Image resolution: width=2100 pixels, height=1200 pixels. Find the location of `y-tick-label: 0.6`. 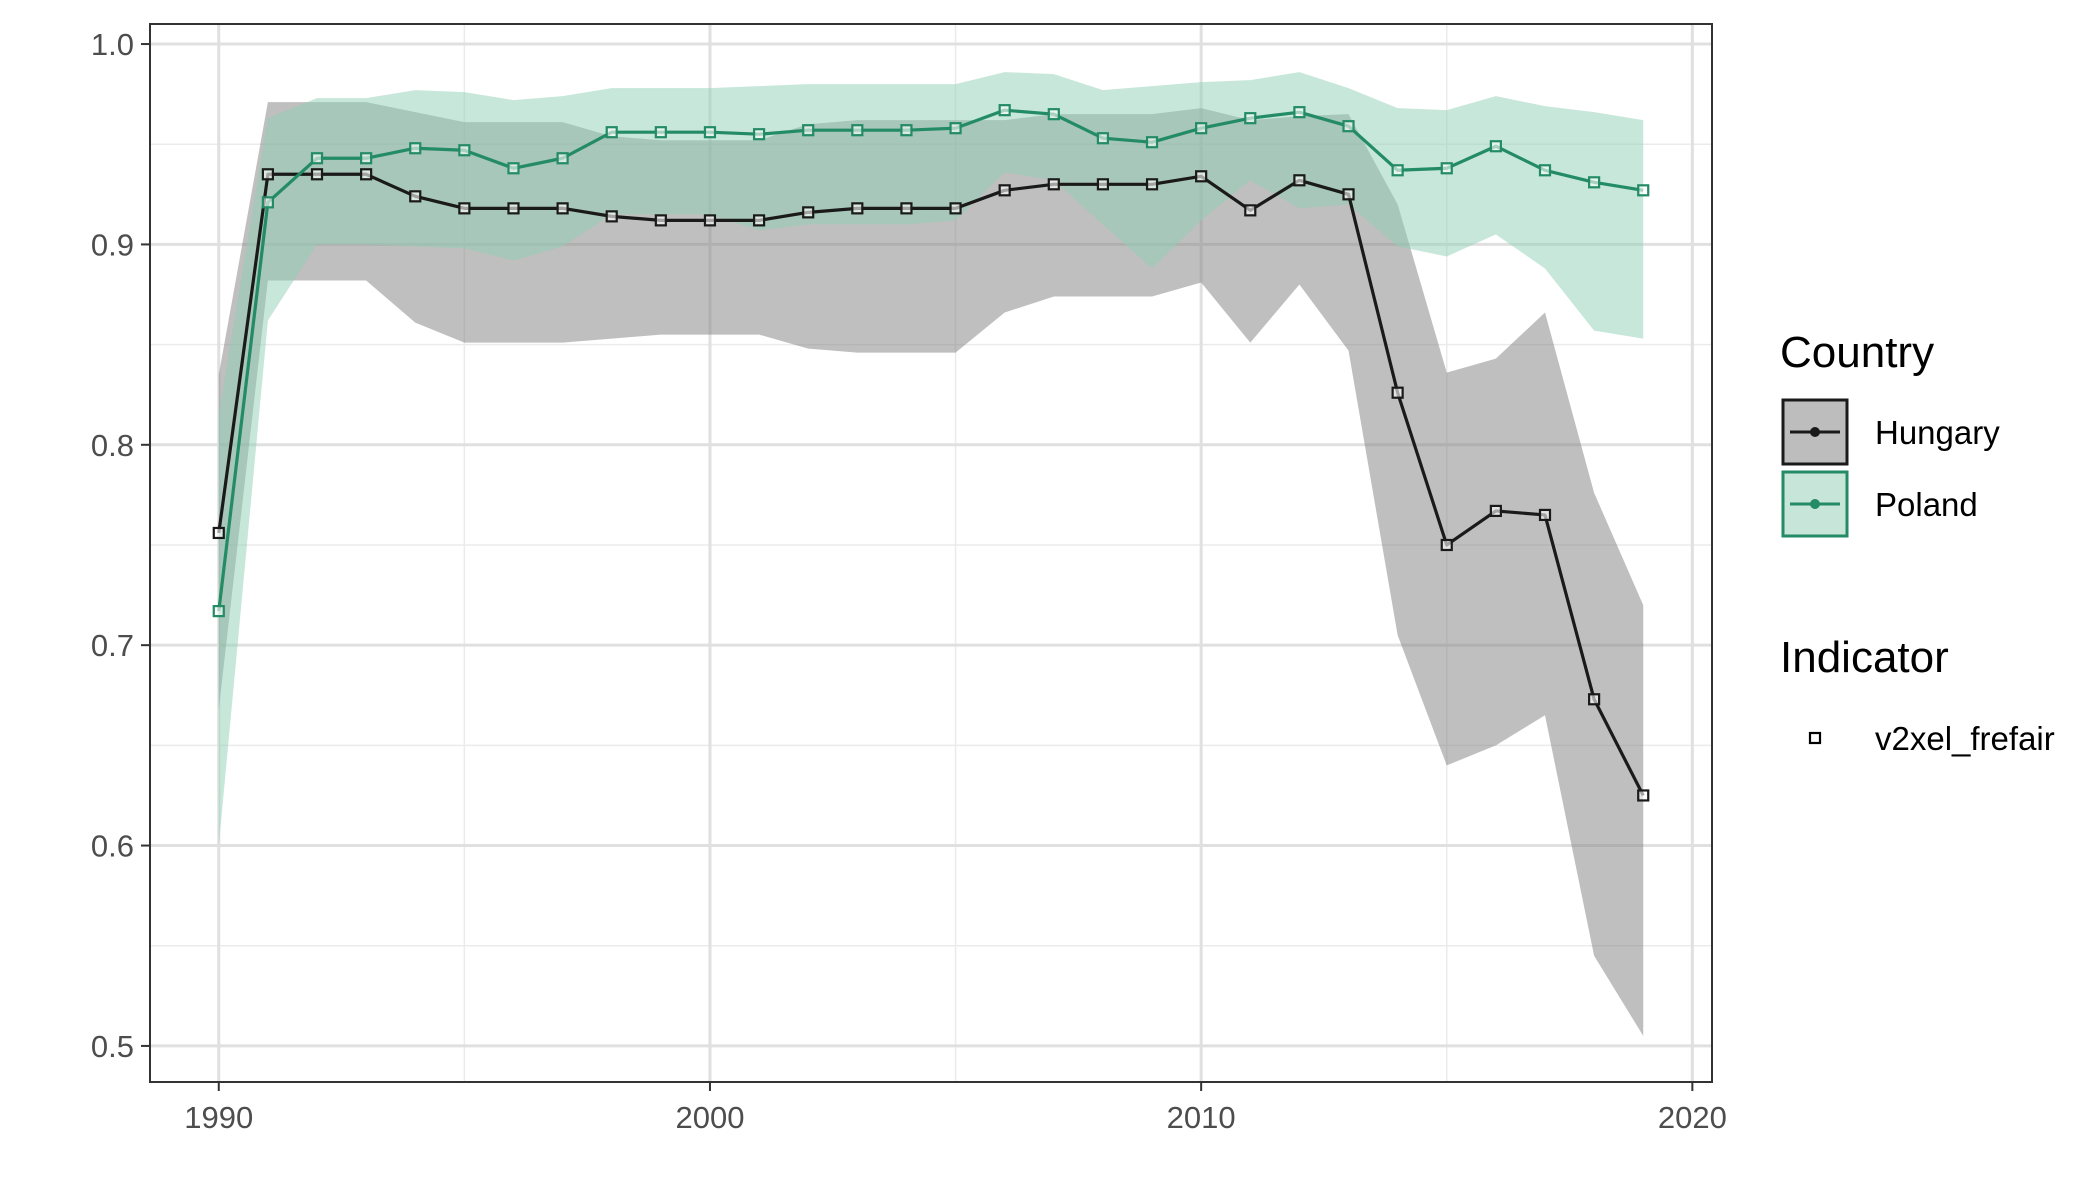

y-tick-label: 0.6 is located at coordinates (112, 846).